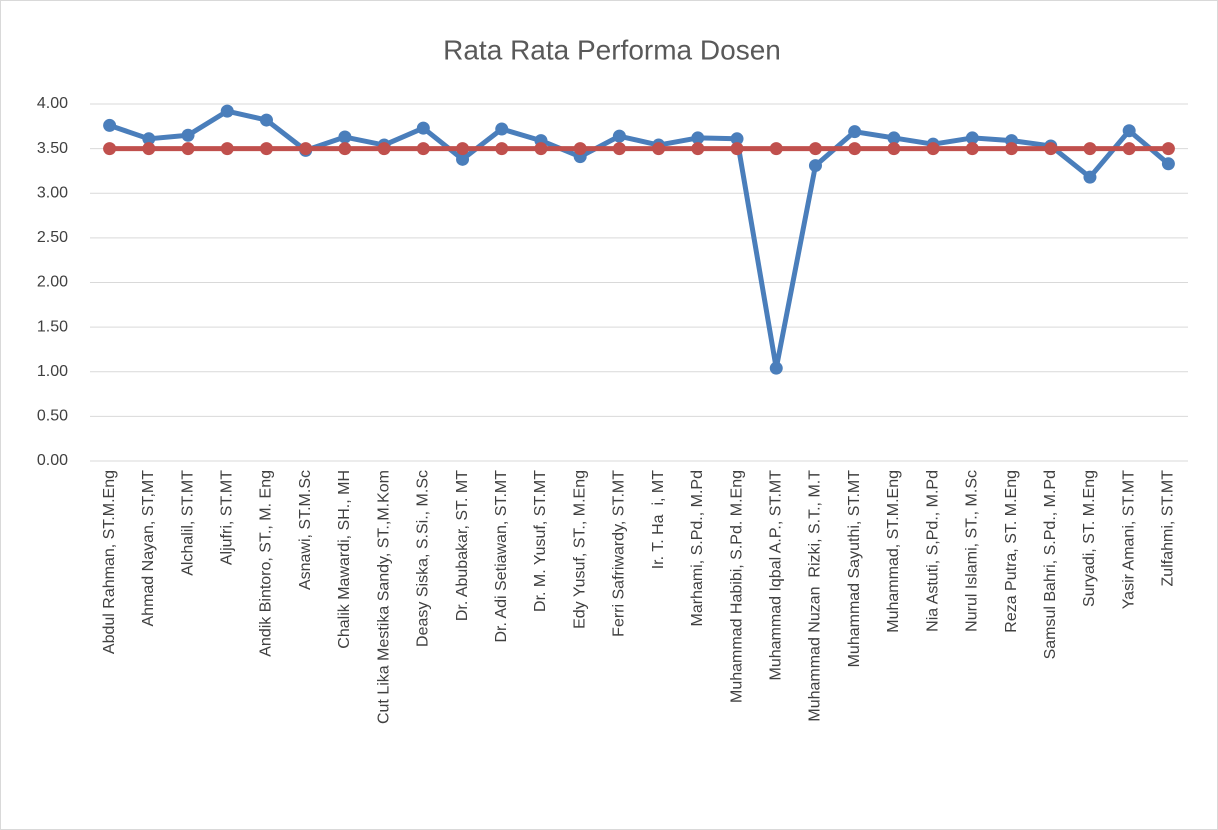 The image size is (1218, 830). I want to click on x-tick-label: Cut Lika Mestika Sandy, ST.,M.Kom, so click(383, 597).